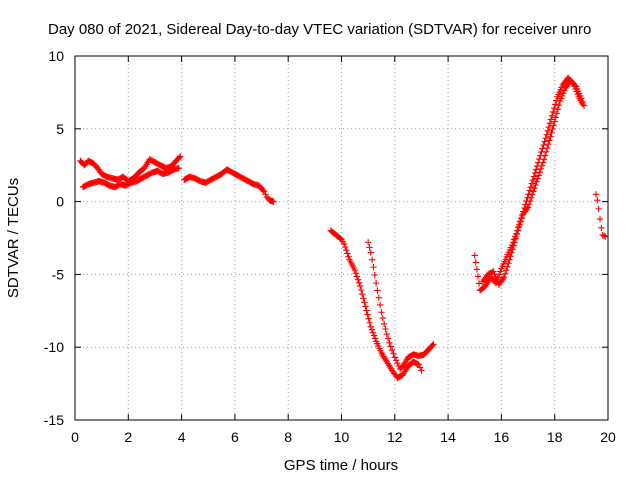 Image resolution: width=640 pixels, height=480 pixels. I want to click on series-seg3-b, so click(532, 181).